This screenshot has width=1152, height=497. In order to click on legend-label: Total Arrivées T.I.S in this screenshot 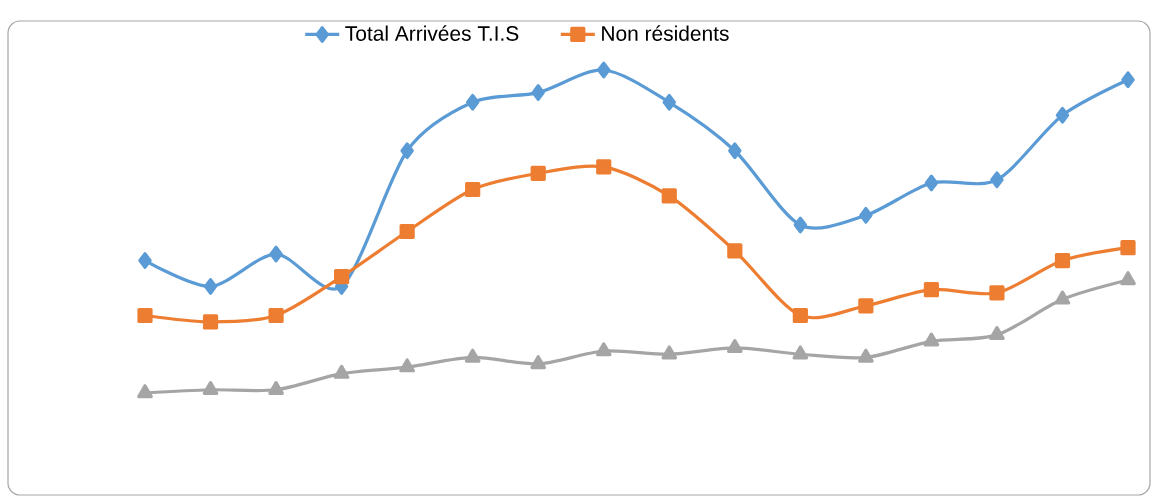, I will do `click(432, 33)`.